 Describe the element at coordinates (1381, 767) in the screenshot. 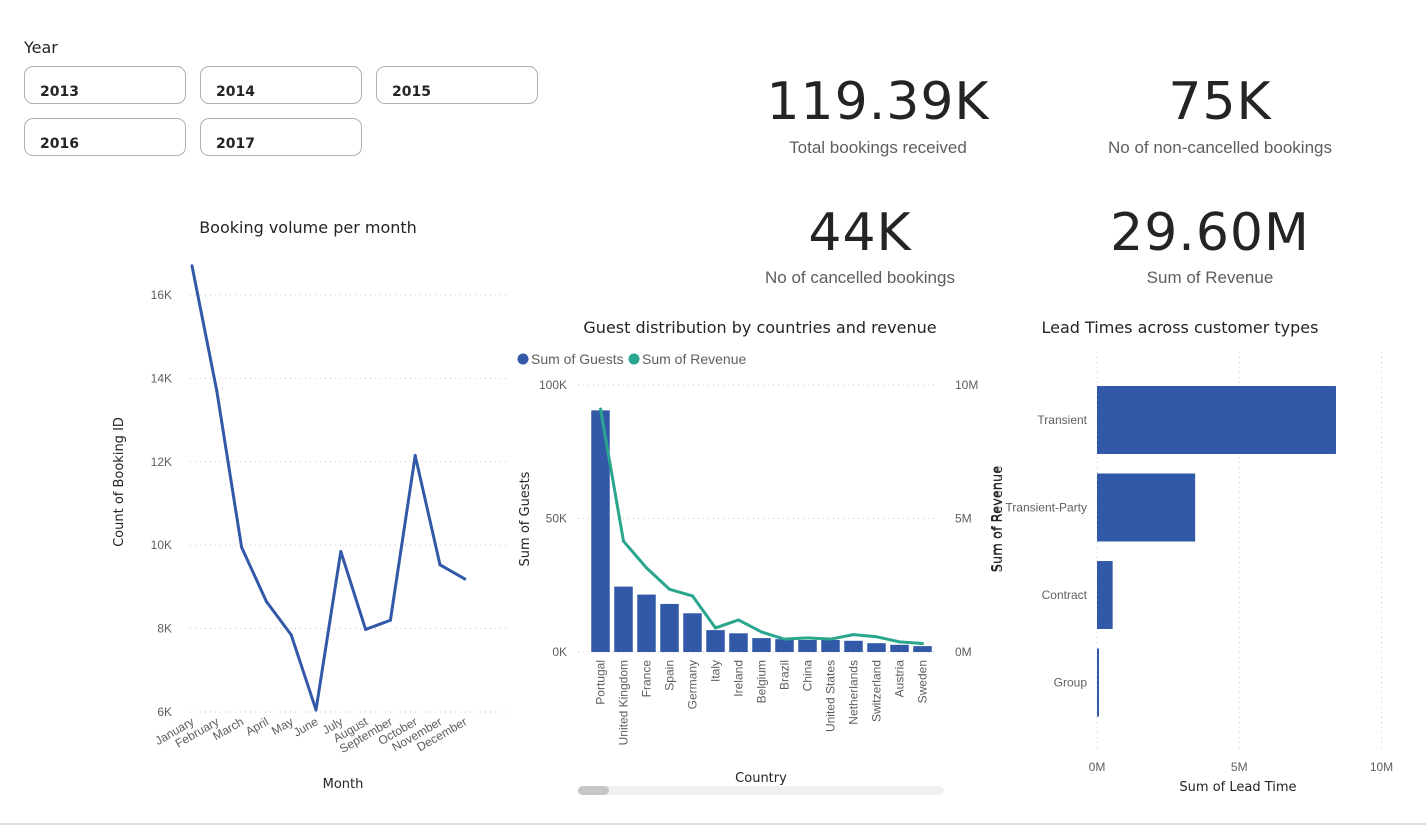

I see `hbar-chart-x-tick-label: 10M` at that location.